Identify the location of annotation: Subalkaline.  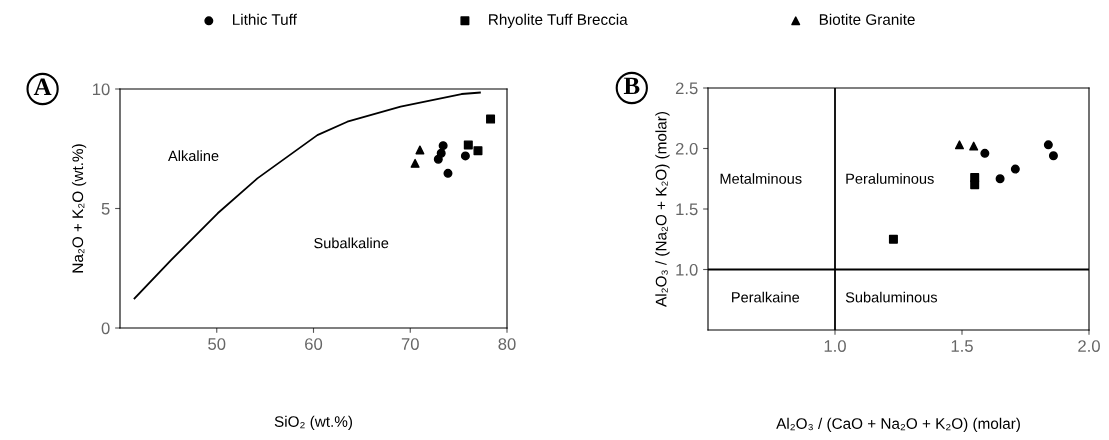
(351, 243).